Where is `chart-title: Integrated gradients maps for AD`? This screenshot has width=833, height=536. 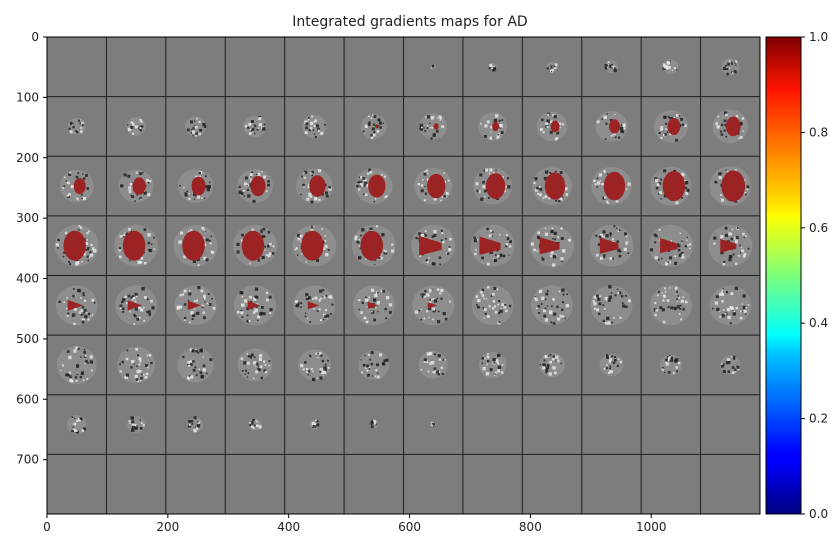 chart-title: Integrated gradients maps for AD is located at coordinates (409, 22).